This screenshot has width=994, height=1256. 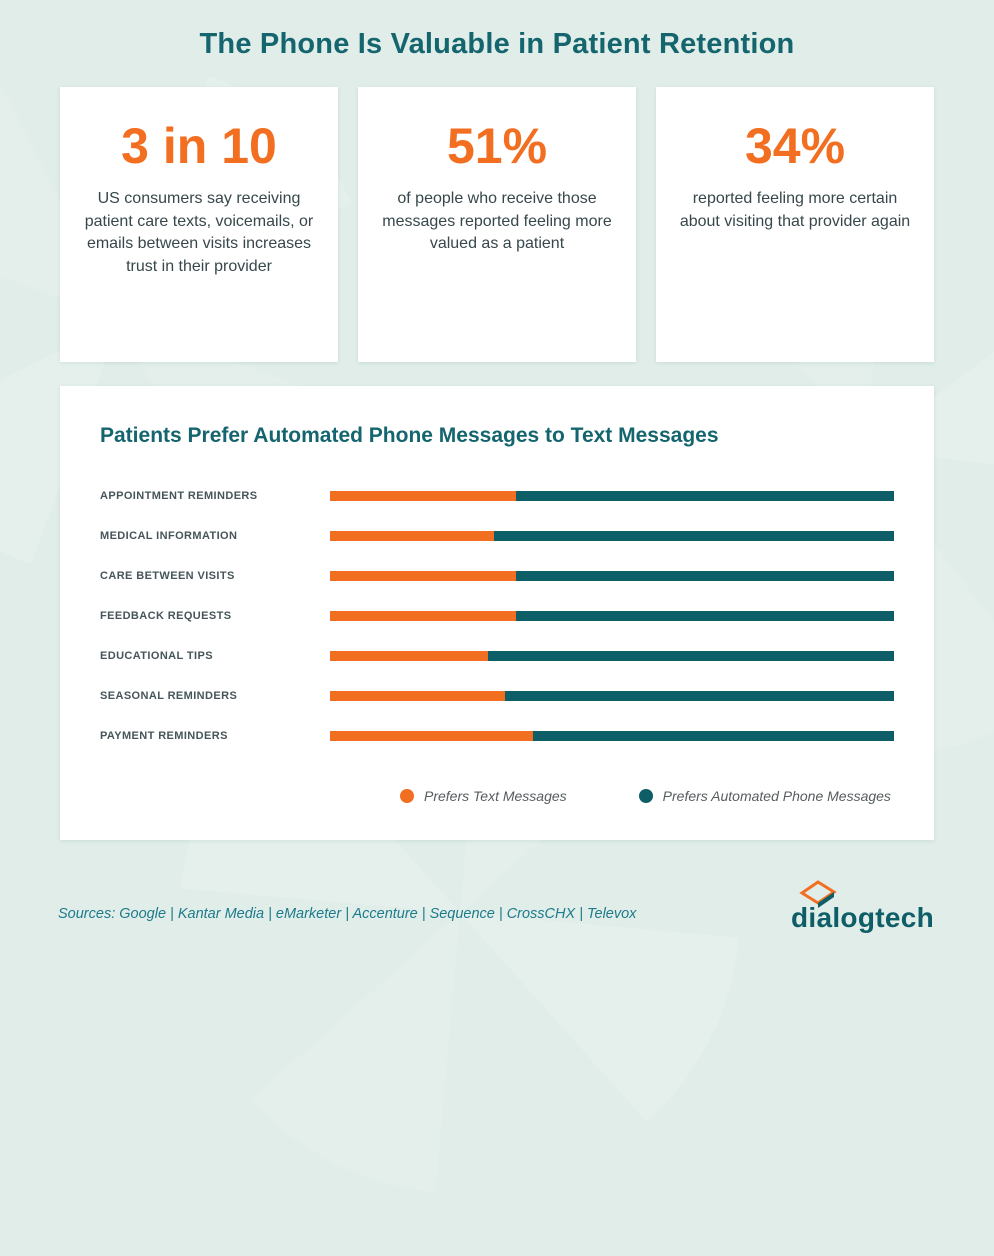 I want to click on category-label: PAYMENT REMINDERS, so click(x=164, y=736).